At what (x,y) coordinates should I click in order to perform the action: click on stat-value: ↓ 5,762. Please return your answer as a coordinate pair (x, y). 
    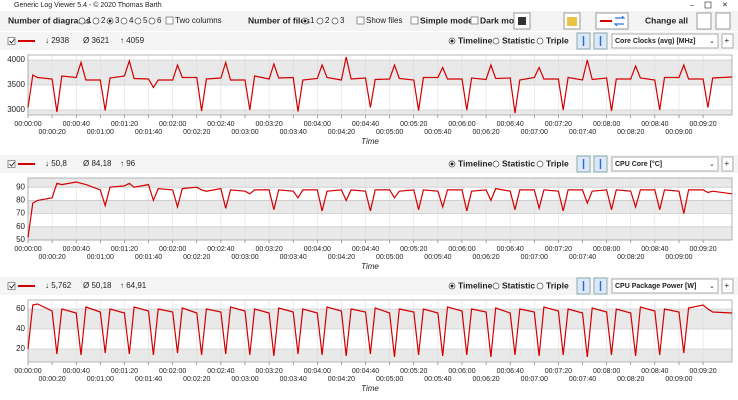
    Looking at the image, I should click on (58, 285).